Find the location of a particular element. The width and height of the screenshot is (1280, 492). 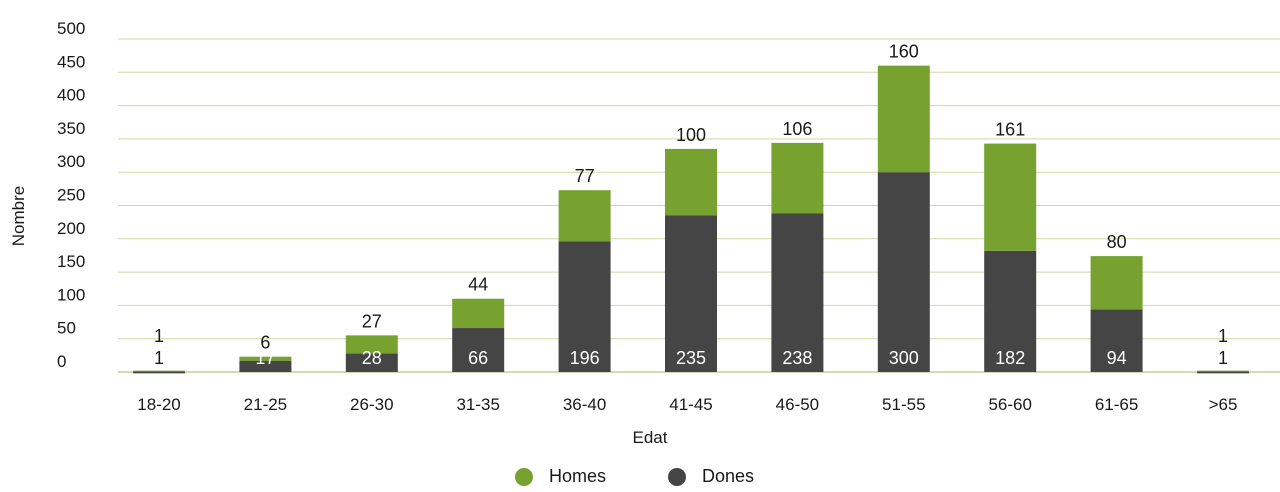

y-tick-label: 400 is located at coordinates (71, 95).